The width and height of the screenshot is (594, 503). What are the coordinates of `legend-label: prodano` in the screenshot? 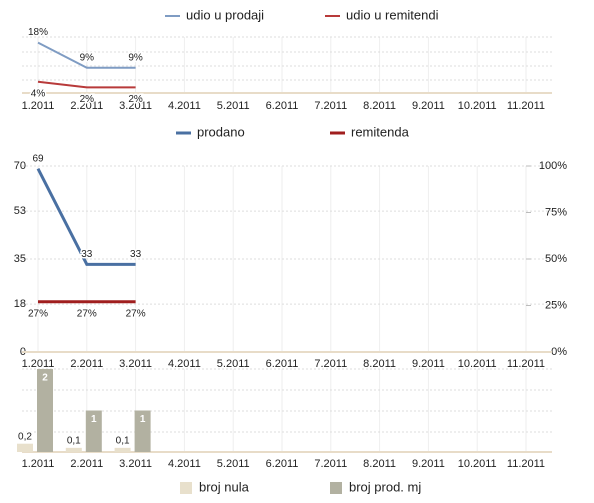 It's located at (221, 131).